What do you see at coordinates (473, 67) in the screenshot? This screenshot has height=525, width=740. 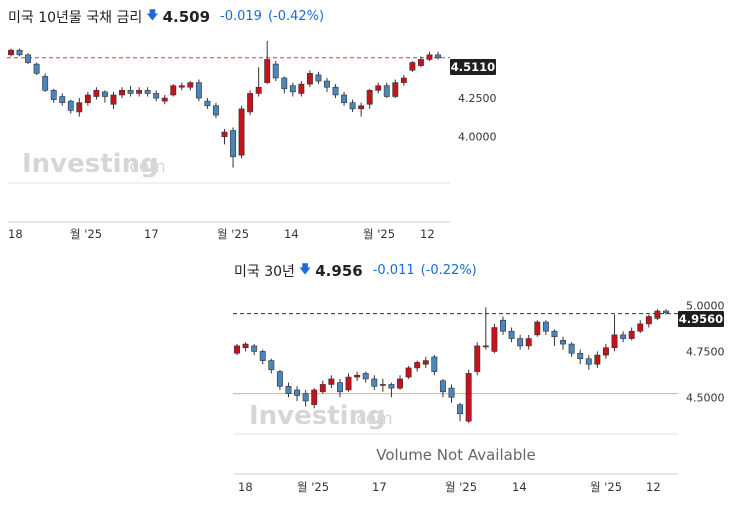 I see `last-price-badge: 4.5110` at bounding box center [473, 67].